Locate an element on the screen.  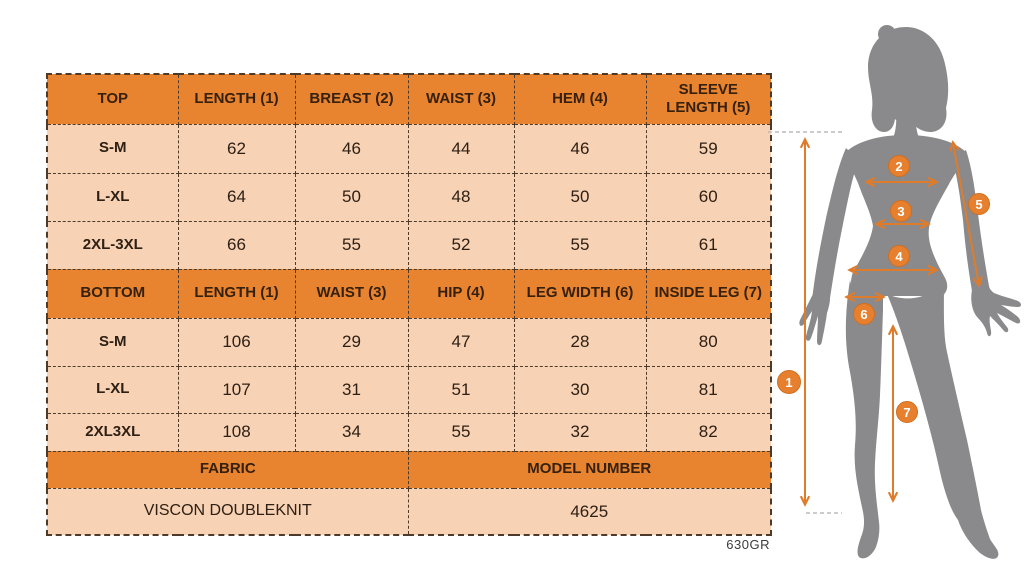
measurement-arrow-5-sleeve is located at coordinates (966, 214).